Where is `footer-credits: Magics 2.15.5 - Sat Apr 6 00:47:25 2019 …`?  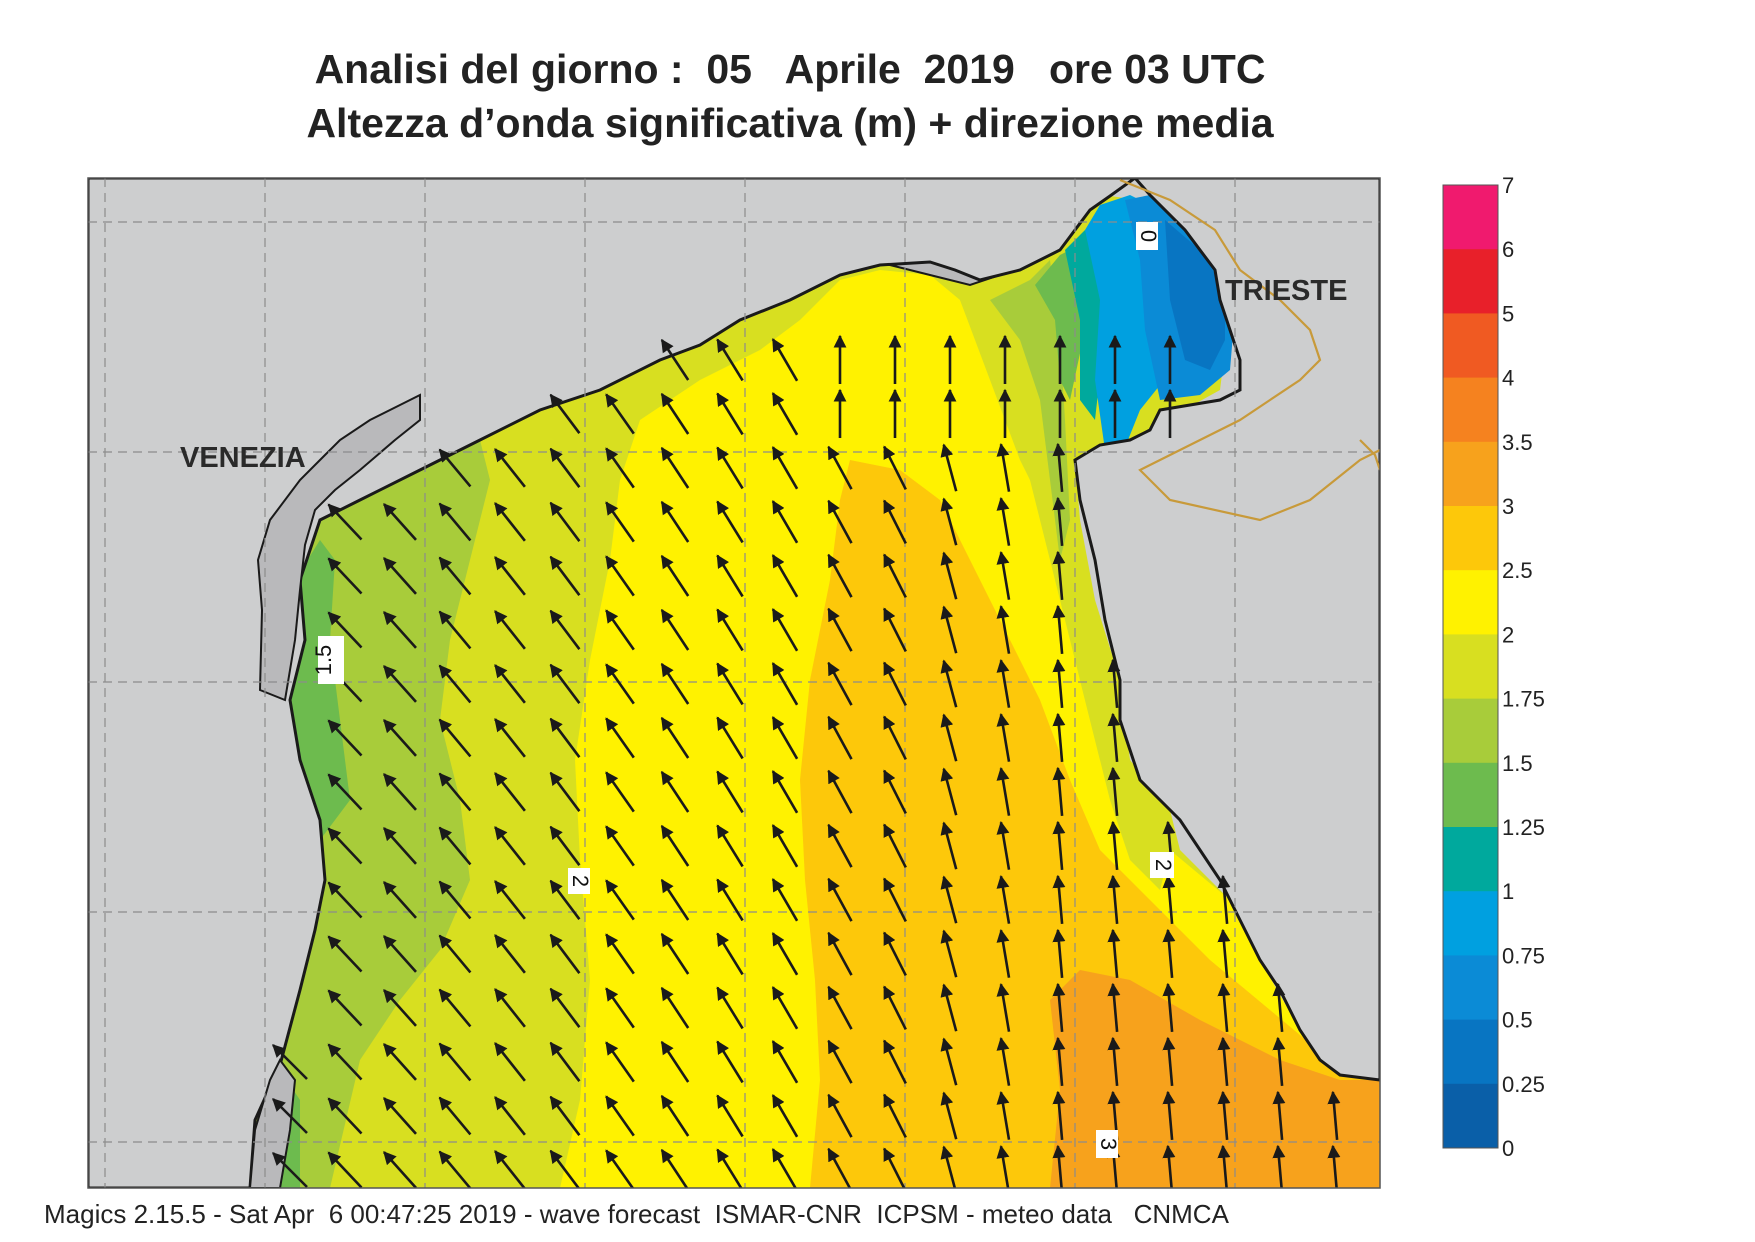
footer-credits: Magics 2.15.5 - Sat Apr 6 00:47:25 2019 … is located at coordinates (636, 1214).